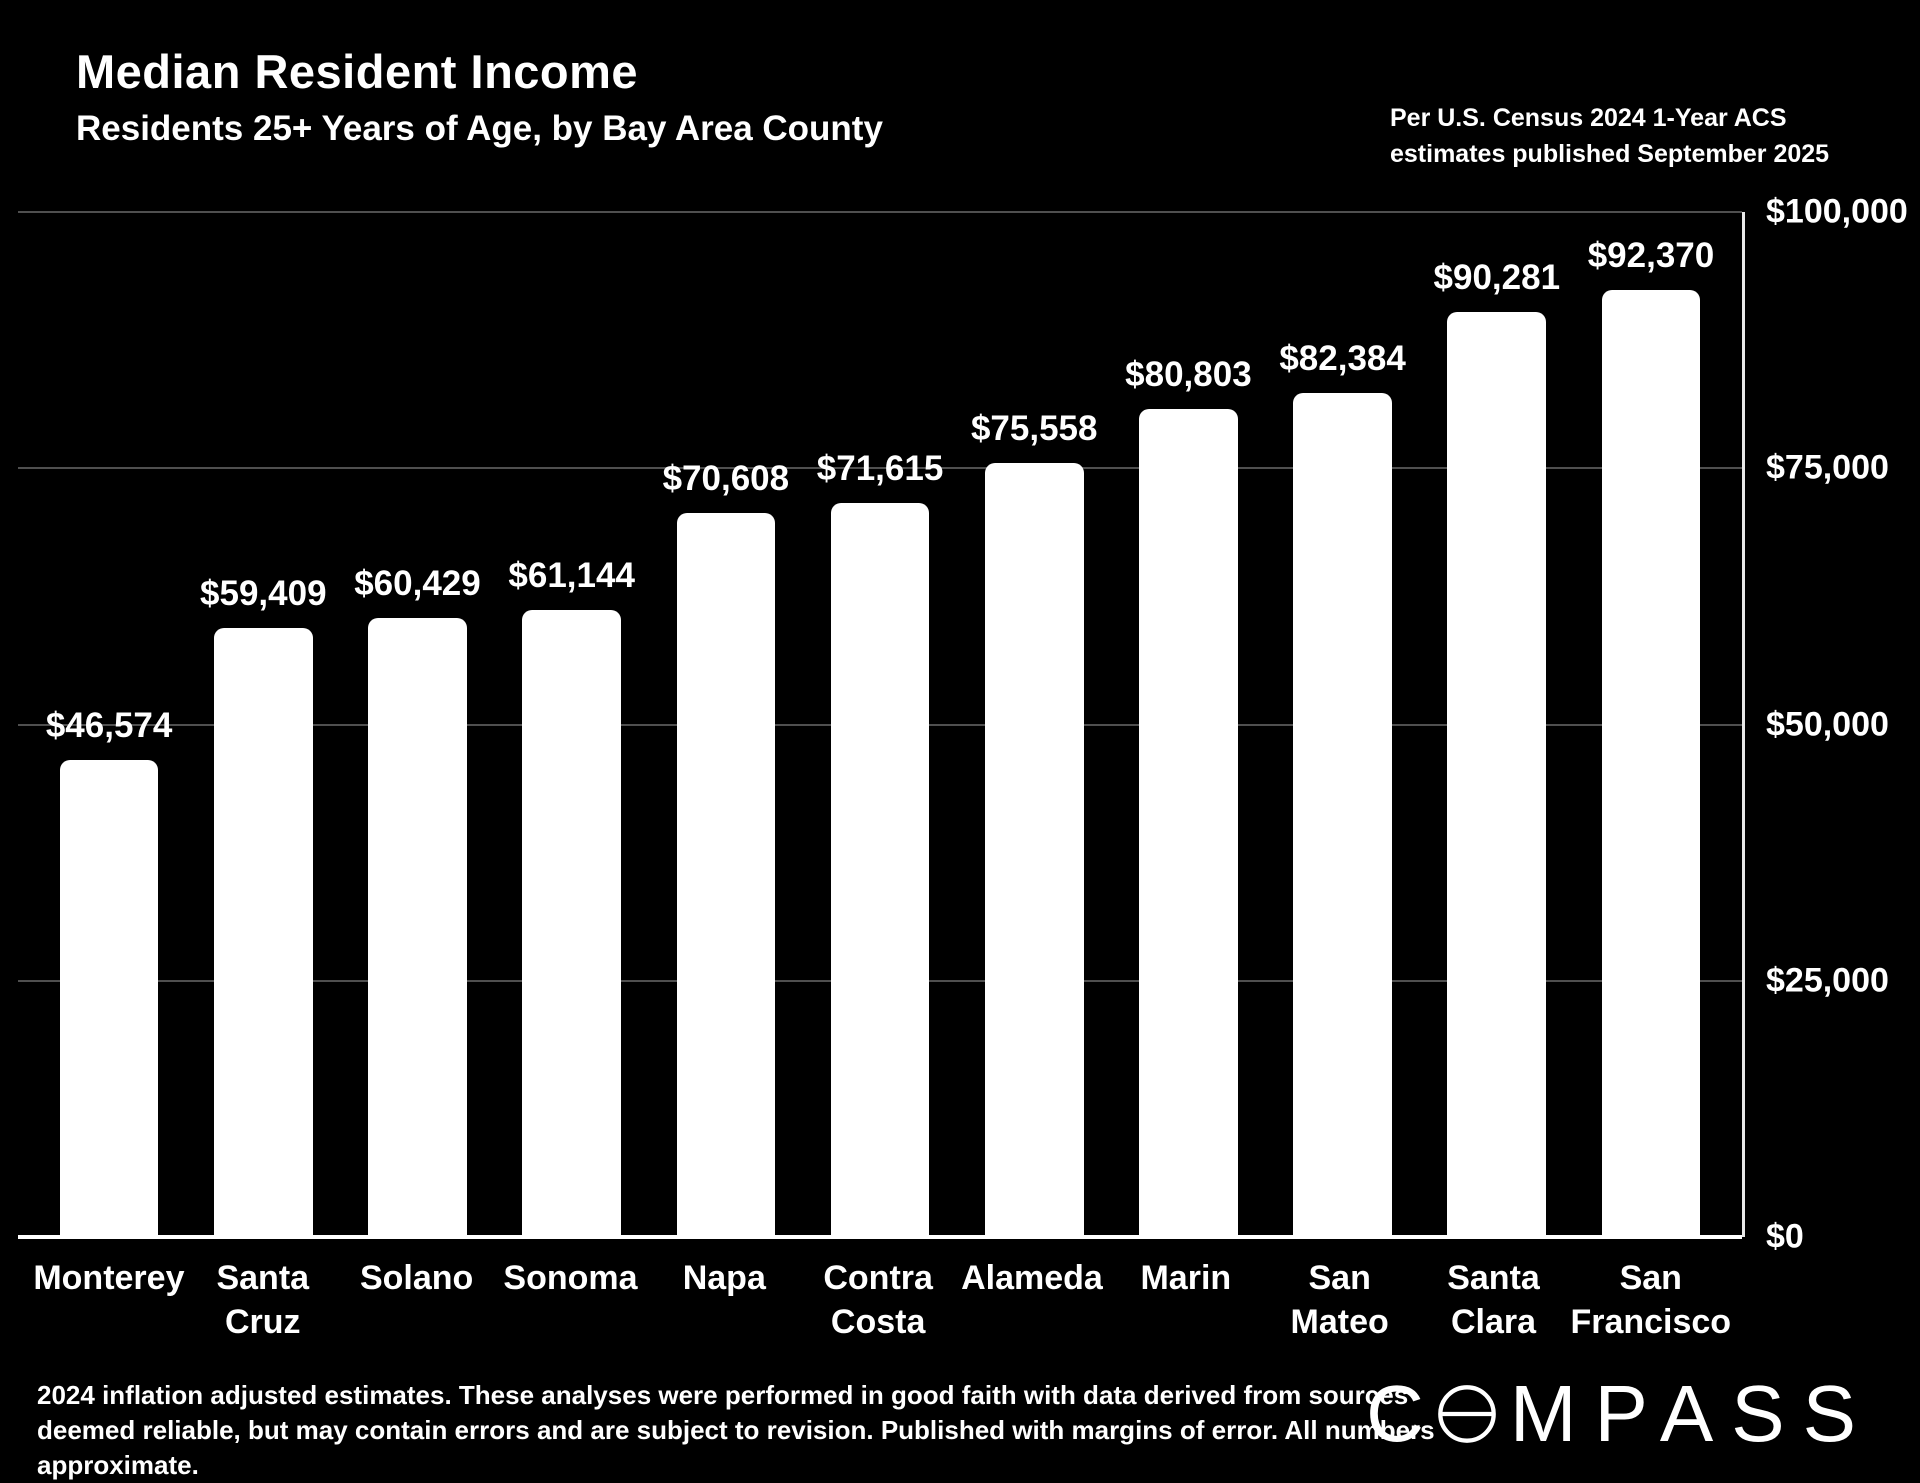  What do you see at coordinates (1188, 822) in the screenshot?
I see `bar-marin` at bounding box center [1188, 822].